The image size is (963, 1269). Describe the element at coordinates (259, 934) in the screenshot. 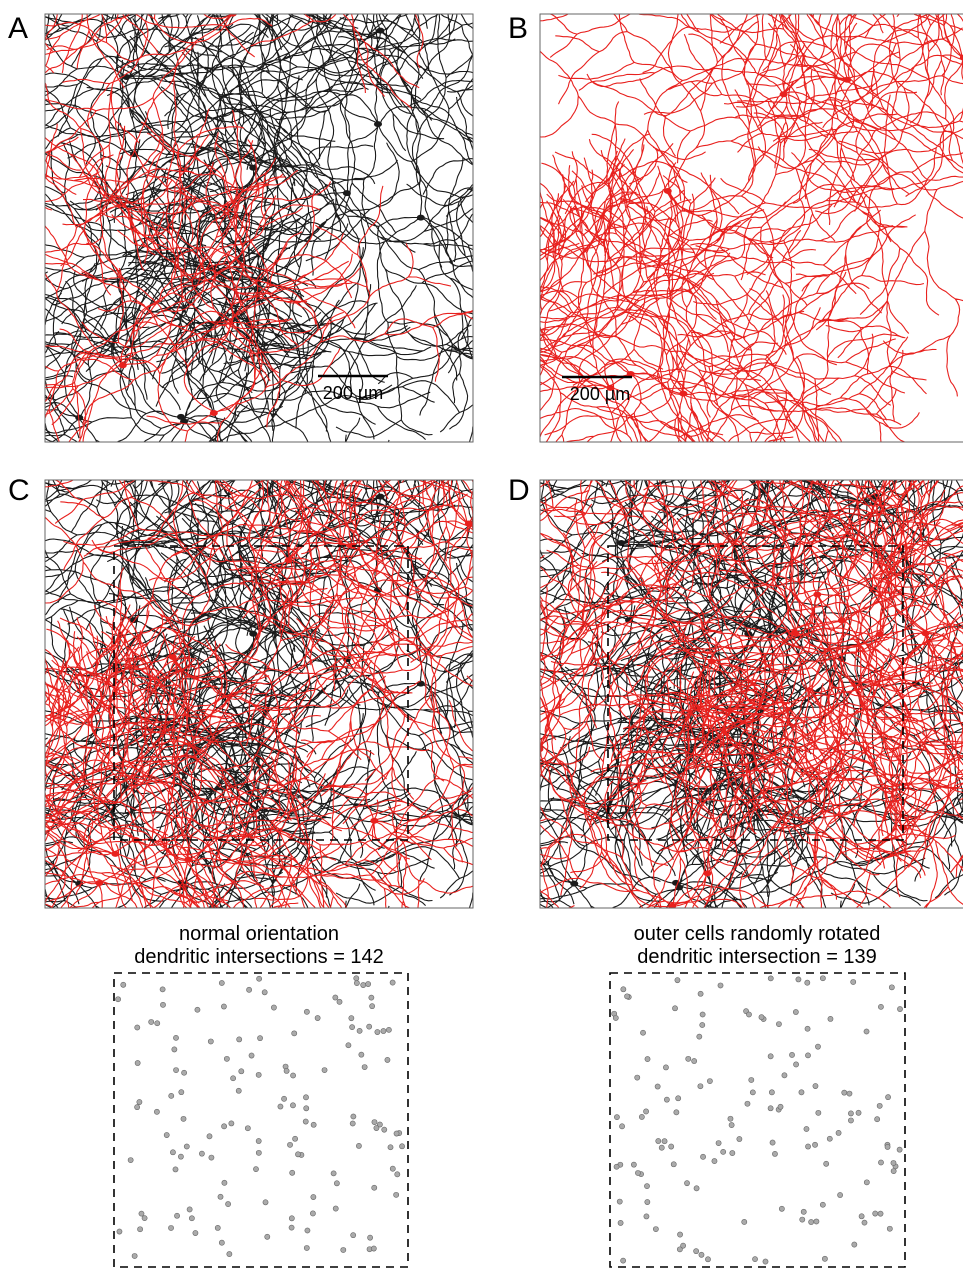

I see `caption: normal orientation` at that location.